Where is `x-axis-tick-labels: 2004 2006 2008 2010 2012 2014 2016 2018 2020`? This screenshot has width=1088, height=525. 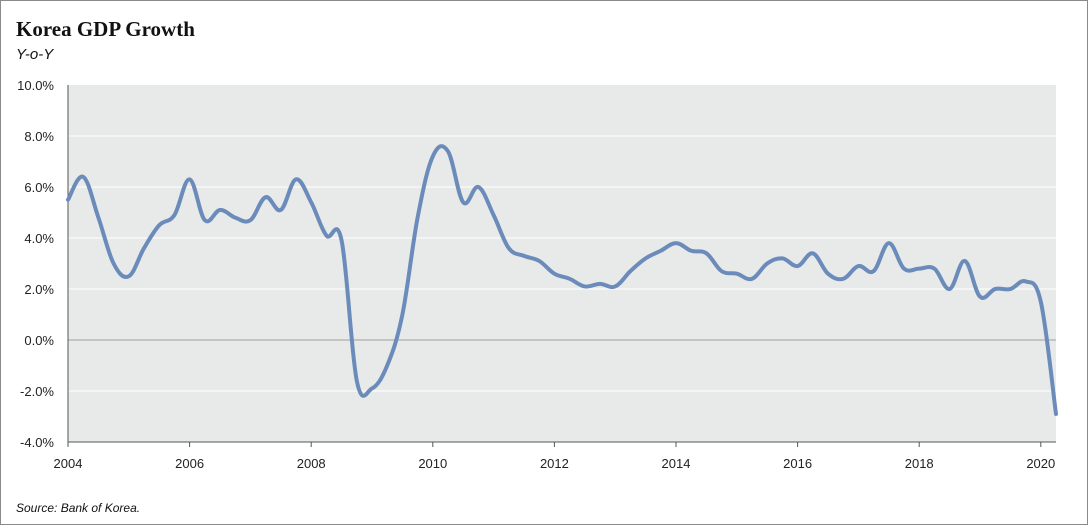 x-axis-tick-labels: 2004 2006 2008 2010 2012 2014 2016 2018 2020 is located at coordinates (555, 463).